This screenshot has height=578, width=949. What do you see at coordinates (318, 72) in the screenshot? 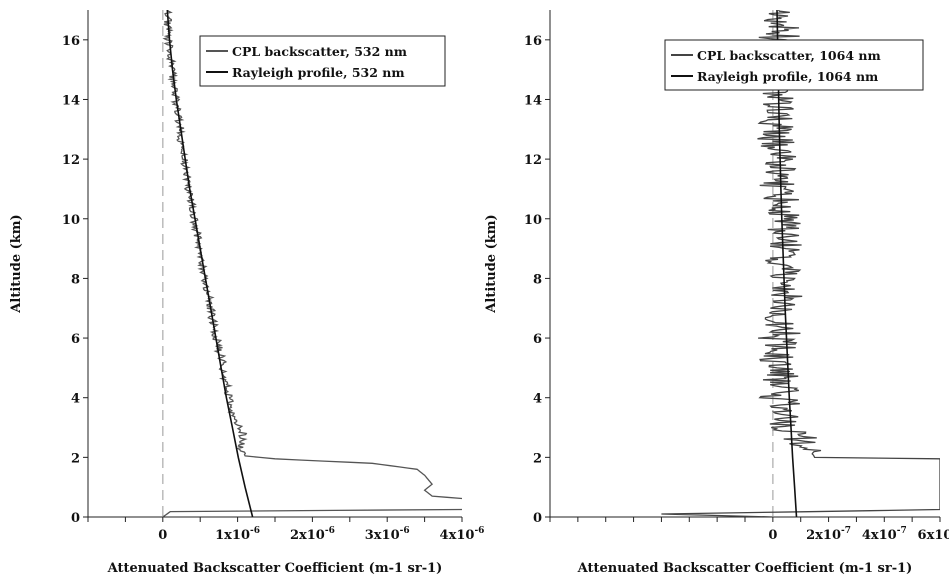
I see `legend-entry-label: Rayleigh profile, 532 nm` at bounding box center [318, 72].